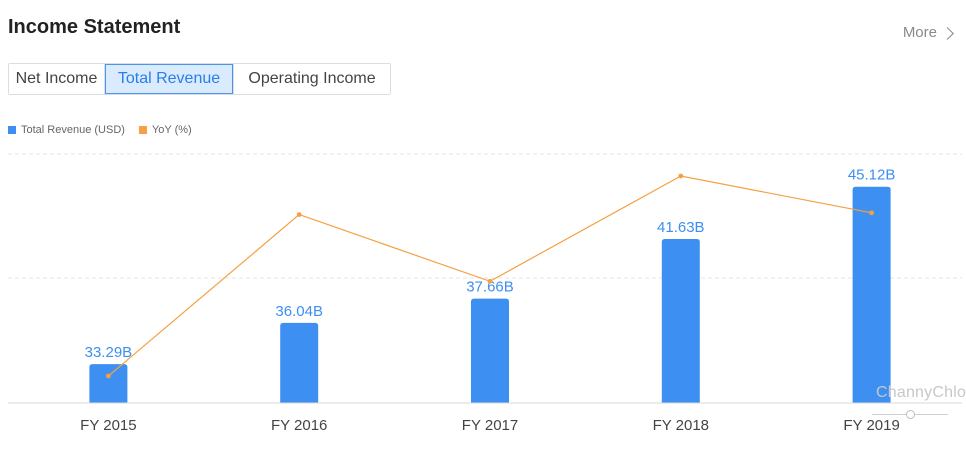 The width and height of the screenshot is (966, 456). I want to click on watermark-text: ChannyChloe, so click(921, 392).